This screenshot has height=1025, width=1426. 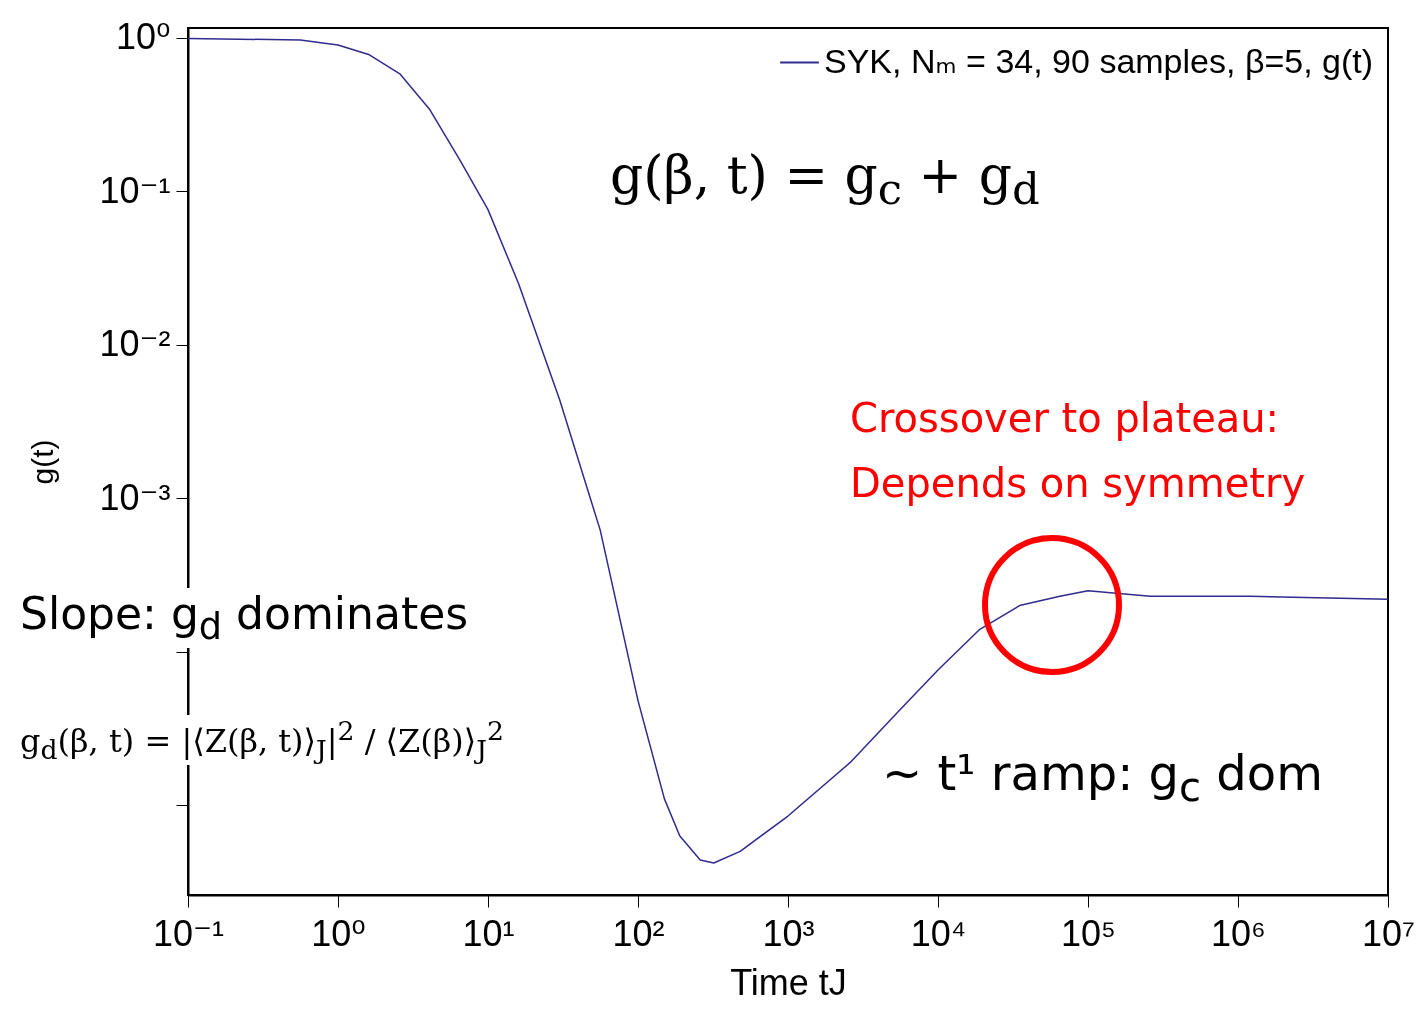 I want to click on x-tick-label: 10⁷, so click(x=1388, y=933).